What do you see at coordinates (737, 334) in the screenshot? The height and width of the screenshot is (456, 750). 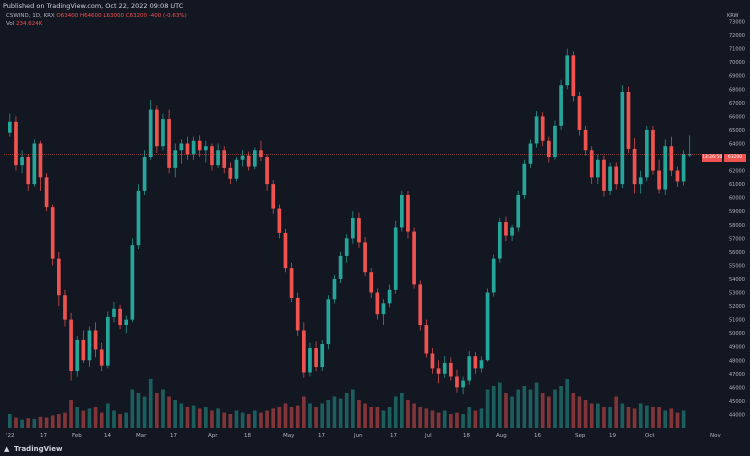 I see `y-tick-label: 50000` at bounding box center [737, 334].